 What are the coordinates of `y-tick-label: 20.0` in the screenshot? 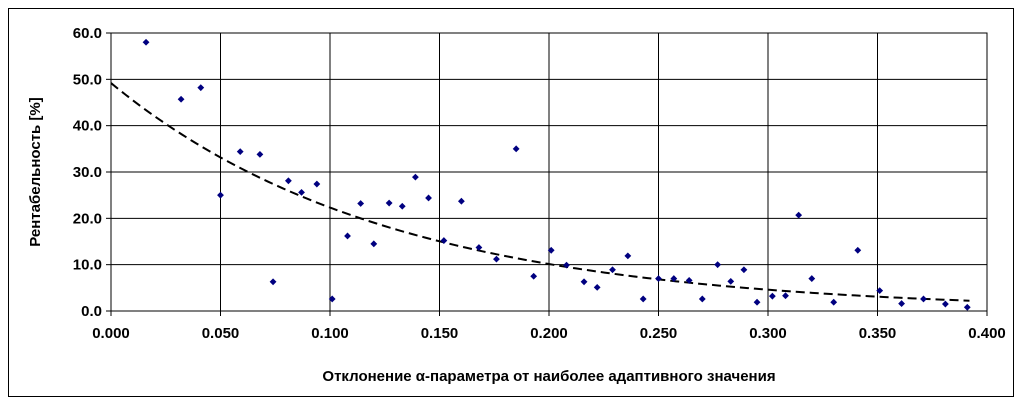 It's located at (87, 218).